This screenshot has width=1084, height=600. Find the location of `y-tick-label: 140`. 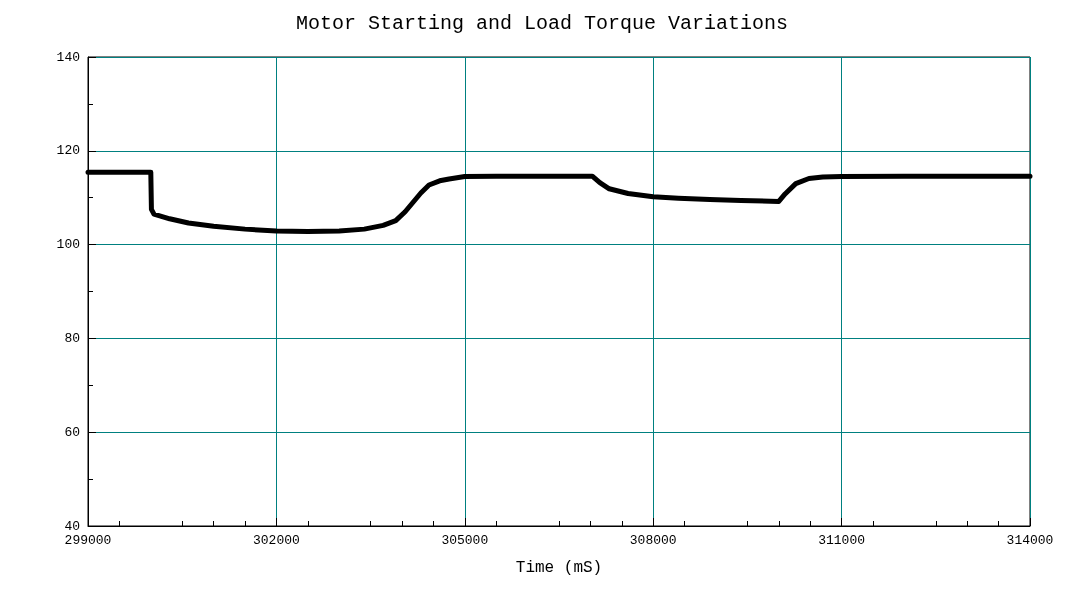

y-tick-label: 140 is located at coordinates (68, 57).